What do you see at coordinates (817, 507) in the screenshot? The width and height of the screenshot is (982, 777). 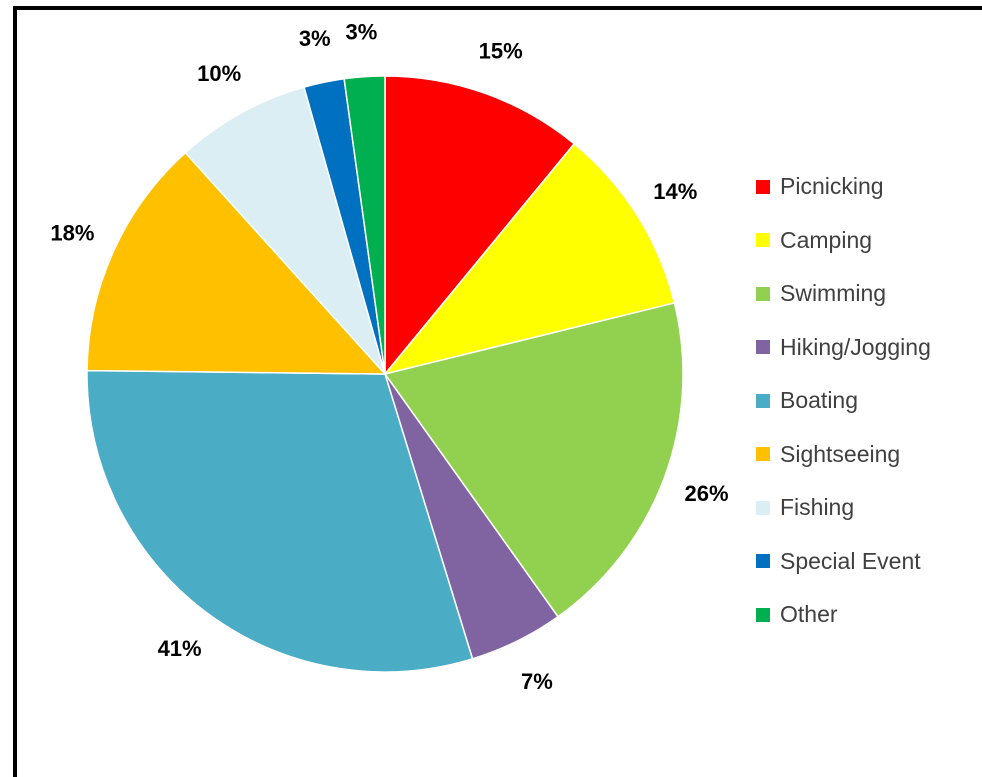 I see `legend-label: Fishing` at bounding box center [817, 507].